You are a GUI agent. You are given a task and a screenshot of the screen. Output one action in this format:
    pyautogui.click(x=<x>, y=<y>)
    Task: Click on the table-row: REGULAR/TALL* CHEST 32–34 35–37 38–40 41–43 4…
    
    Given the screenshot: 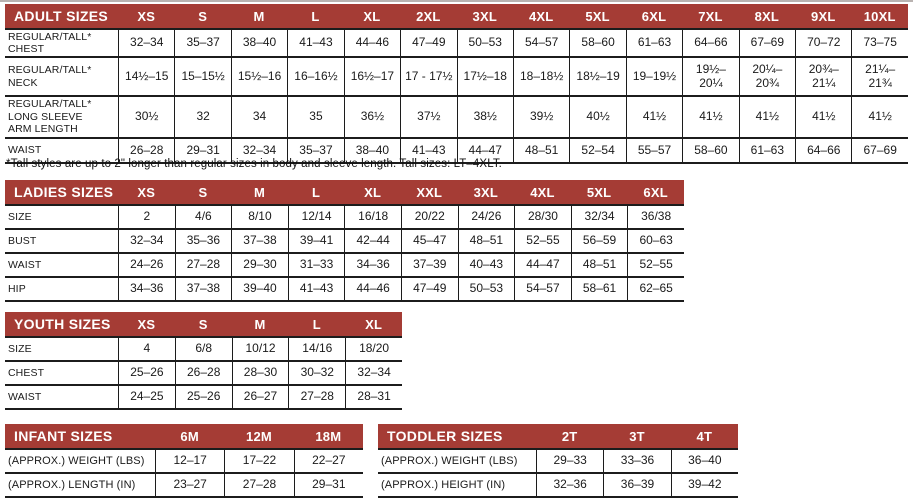 What is the action you would take?
    pyautogui.click(x=456, y=44)
    